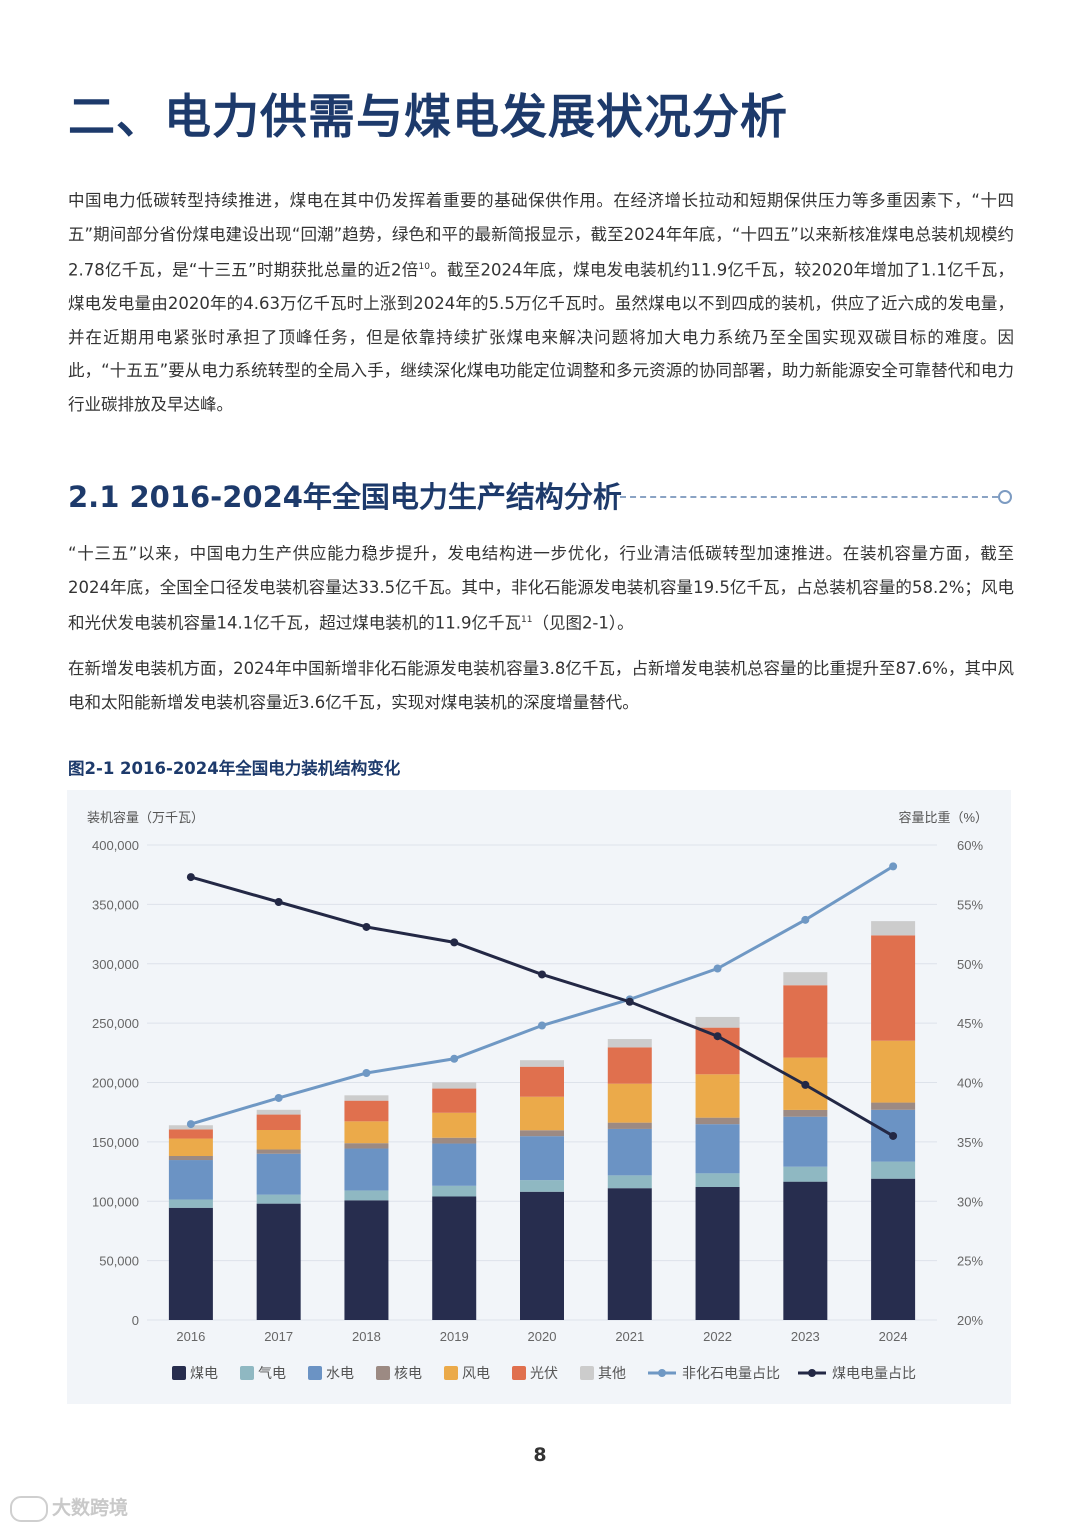 This screenshot has width=1080, height=1527. I want to click on section-divider, so click(809, 497).